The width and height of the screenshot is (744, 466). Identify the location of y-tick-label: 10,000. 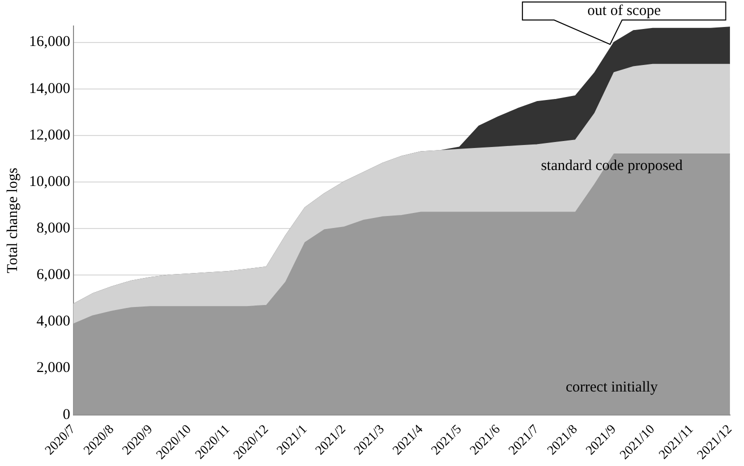
(49, 182).